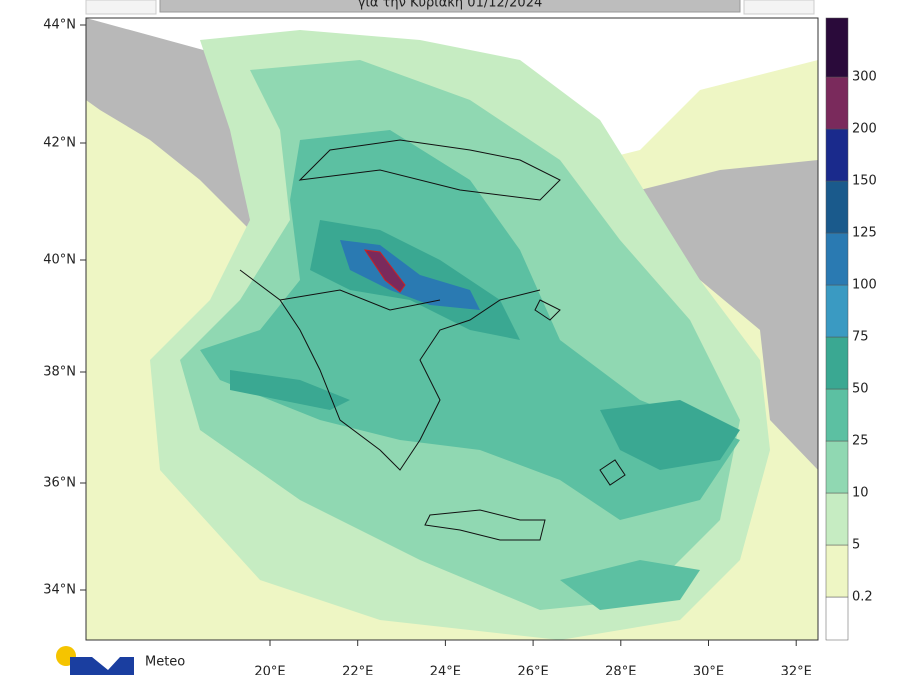 Image resolution: width=900 pixels, height=675 pixels. Describe the element at coordinates (864, 233) in the screenshot. I see `colorbar-label: 125` at that location.